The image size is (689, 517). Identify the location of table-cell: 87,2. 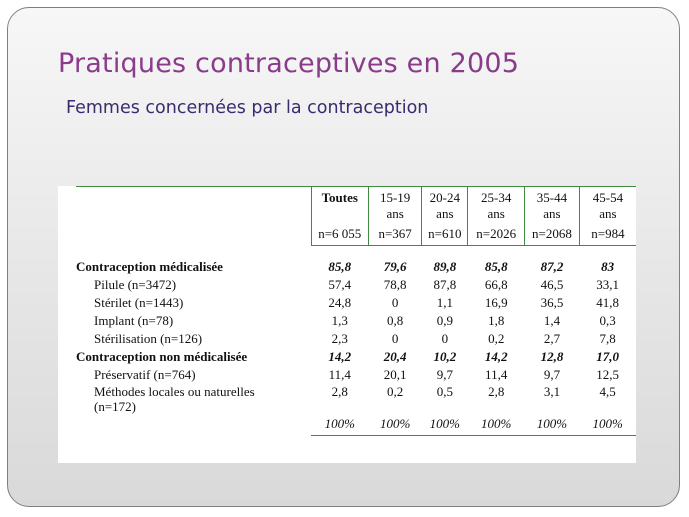
(552, 266).